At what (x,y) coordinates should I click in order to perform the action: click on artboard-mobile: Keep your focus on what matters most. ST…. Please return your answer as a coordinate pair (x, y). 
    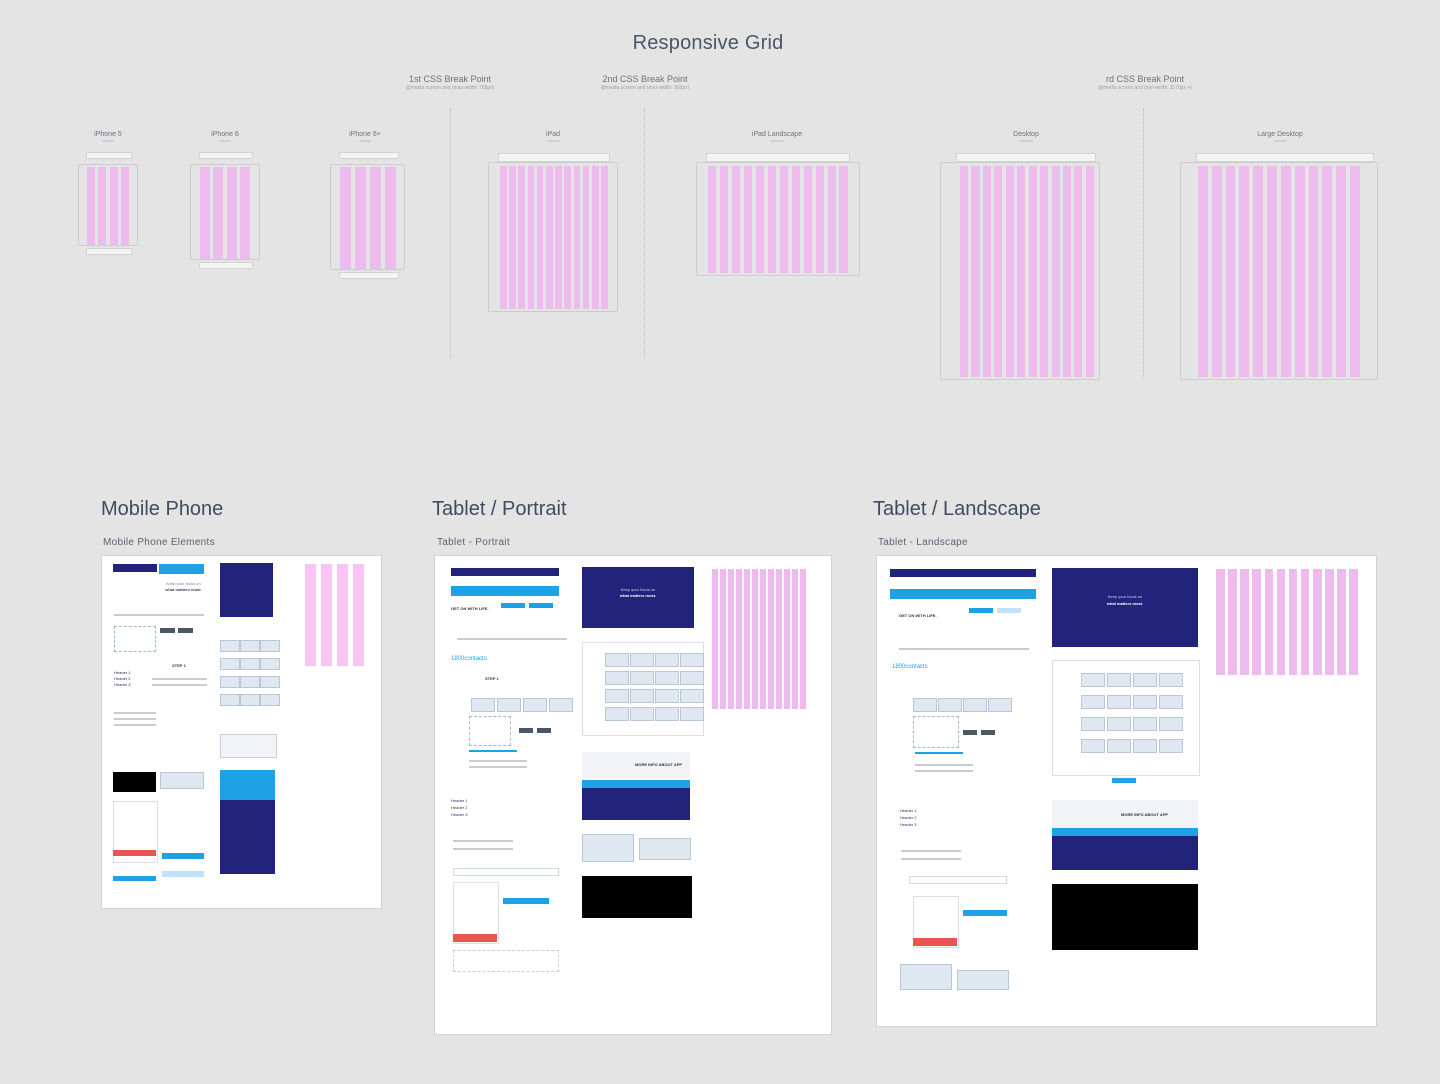
    Looking at the image, I should click on (241, 732).